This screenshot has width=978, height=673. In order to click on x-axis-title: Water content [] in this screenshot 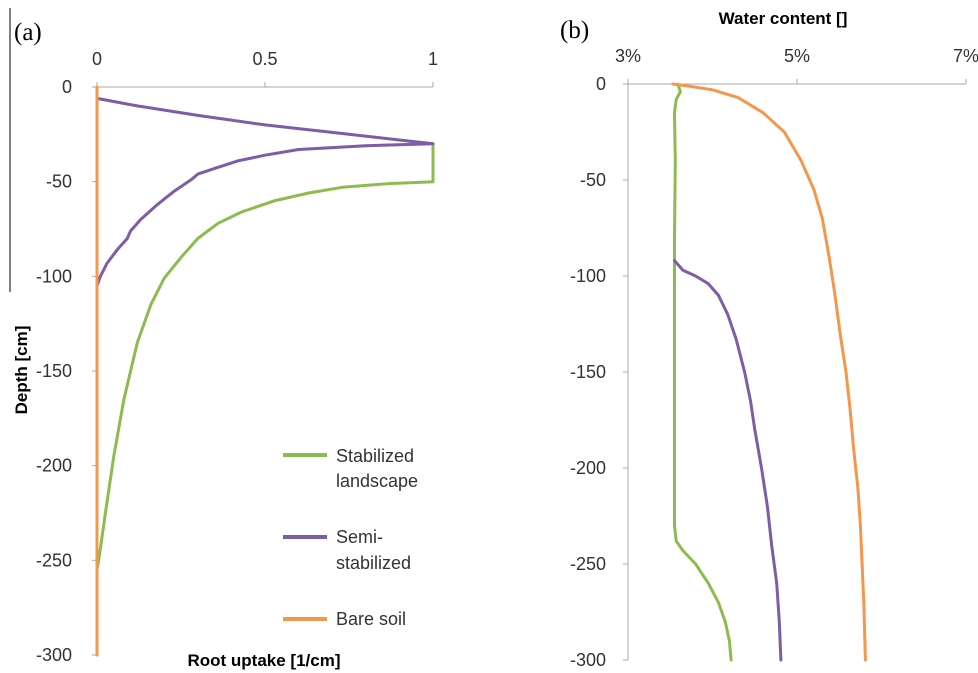, I will do `click(783, 18)`.